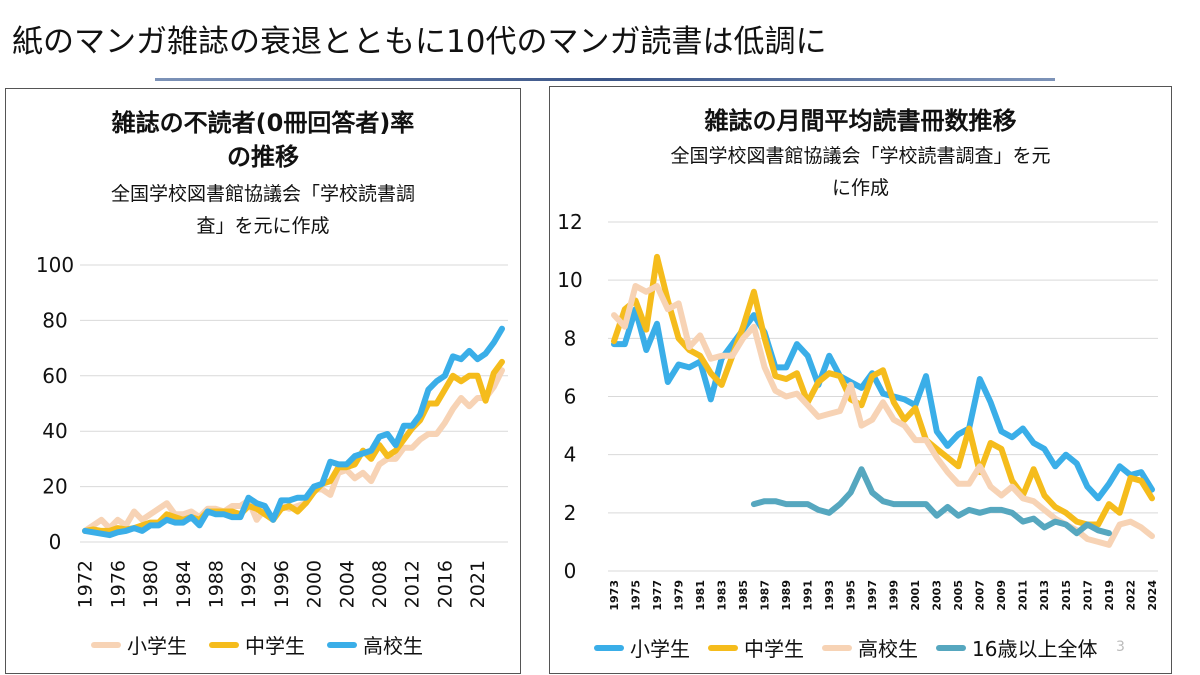 The height and width of the screenshot is (675, 1200). I want to click on chart2-x-tick-label: 2015, so click(1066, 595).